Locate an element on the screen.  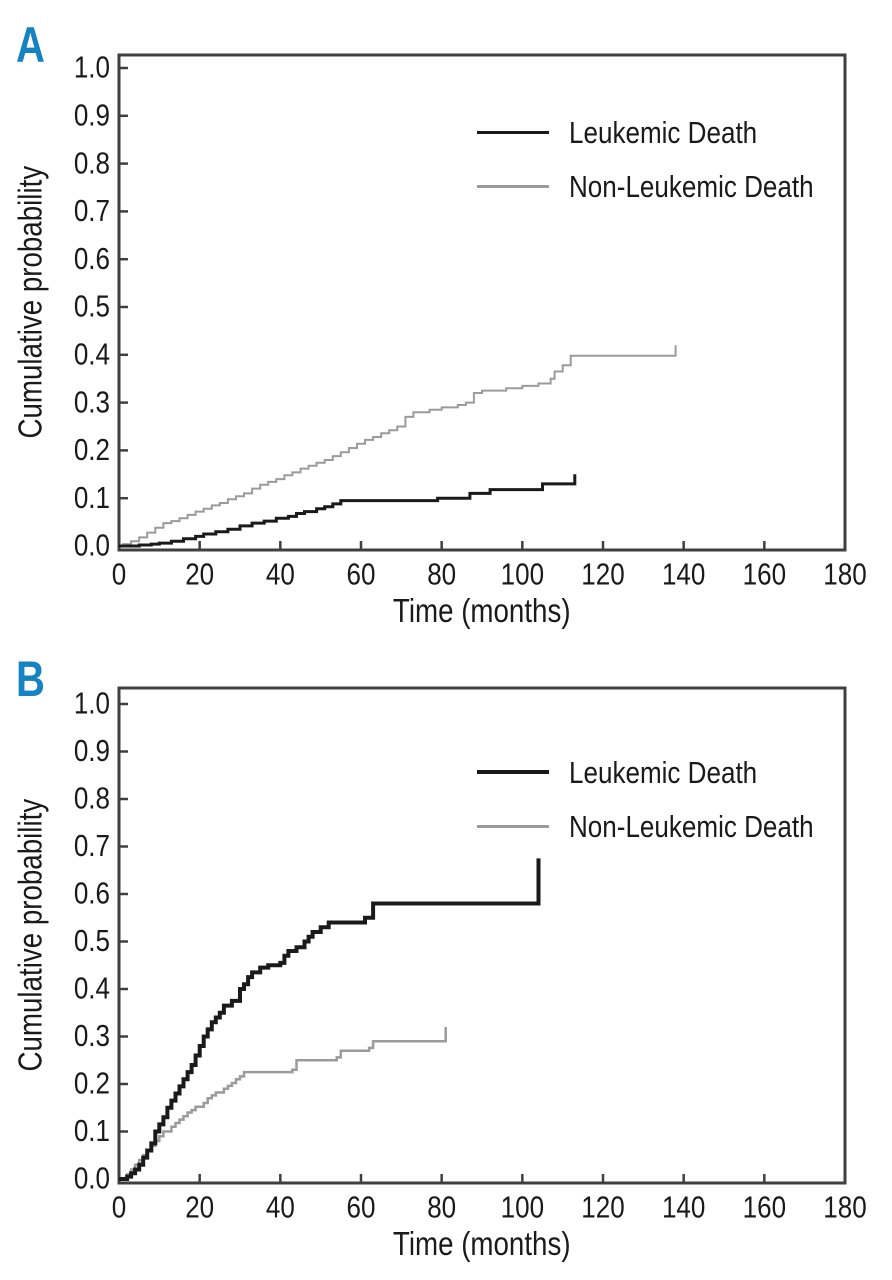
panel-a-y-axis-title-text: Cumulative probability is located at coordinates (30, 302).